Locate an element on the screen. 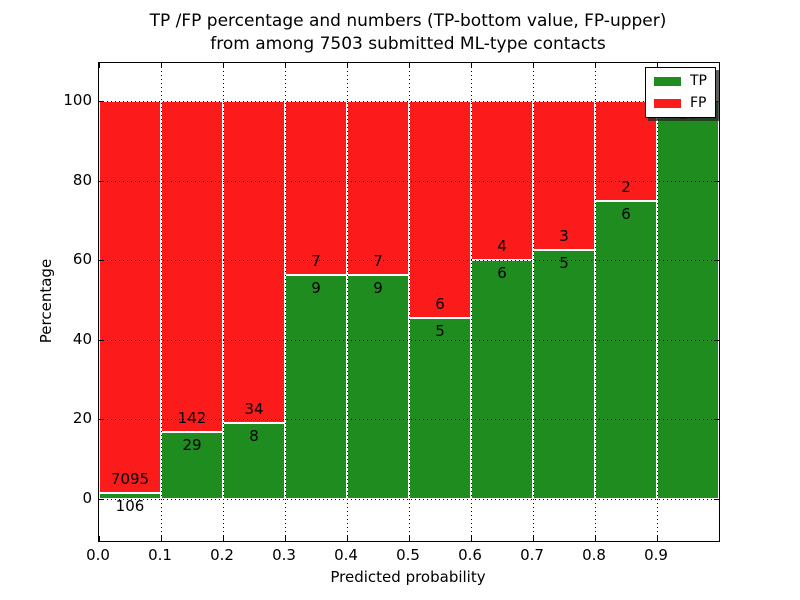 Image resolution: width=800 pixels, height=600 pixels. x-tick-label: 0.5 is located at coordinates (408, 555).